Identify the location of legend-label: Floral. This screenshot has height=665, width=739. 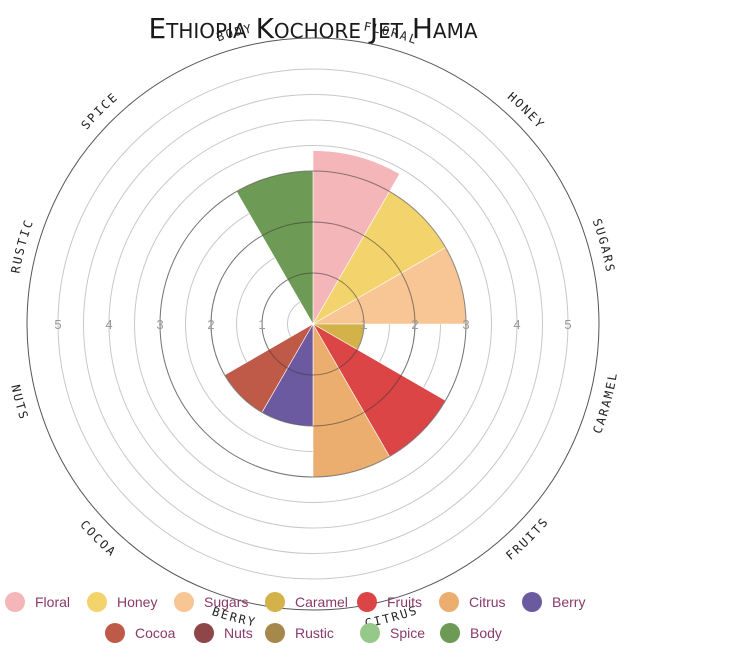
(52, 602).